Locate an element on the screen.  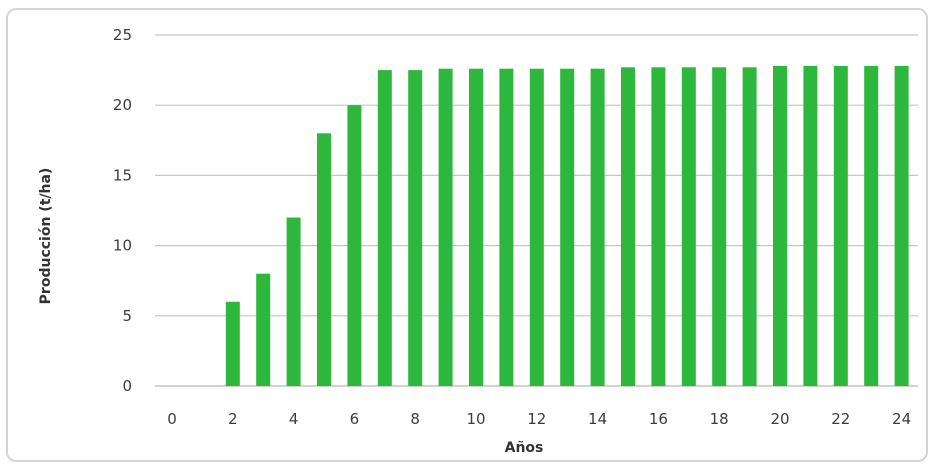
x-tick-labels: 0 2 4 6 8 10 12 14 16 18 20 22 24 is located at coordinates (539, 419).